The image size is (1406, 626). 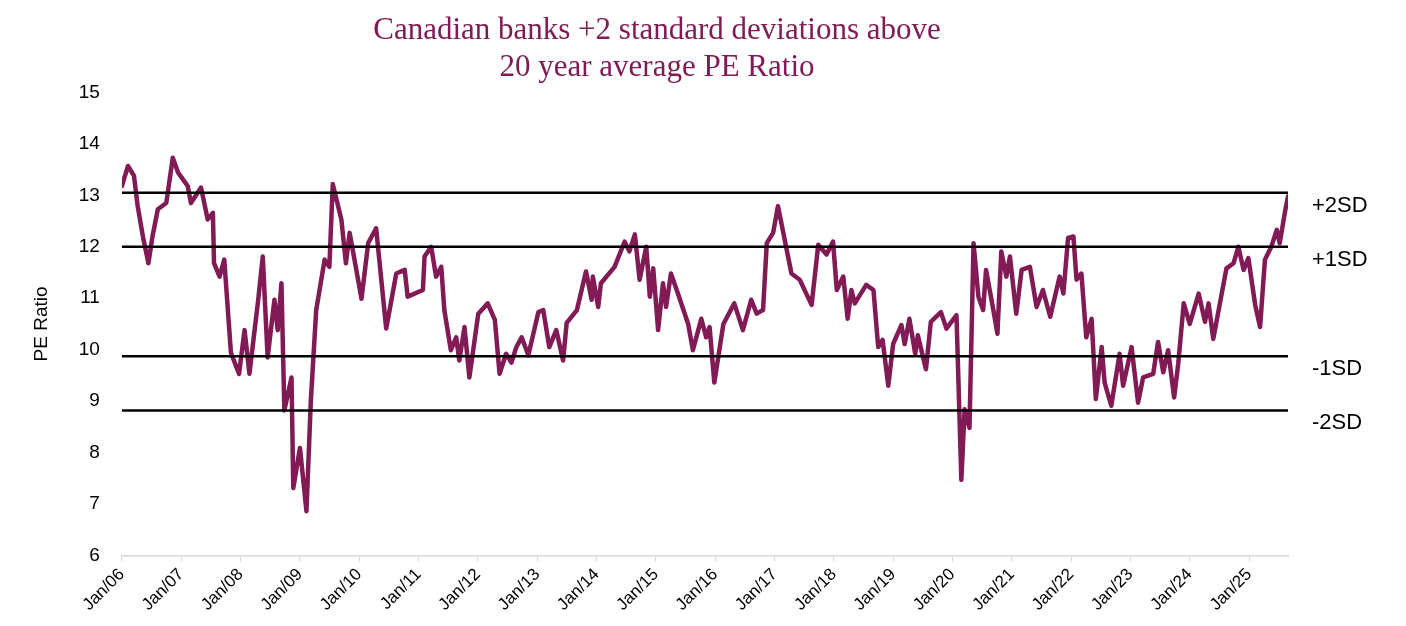 What do you see at coordinates (94, 451) in the screenshot?
I see `y-tick-label: 8` at bounding box center [94, 451].